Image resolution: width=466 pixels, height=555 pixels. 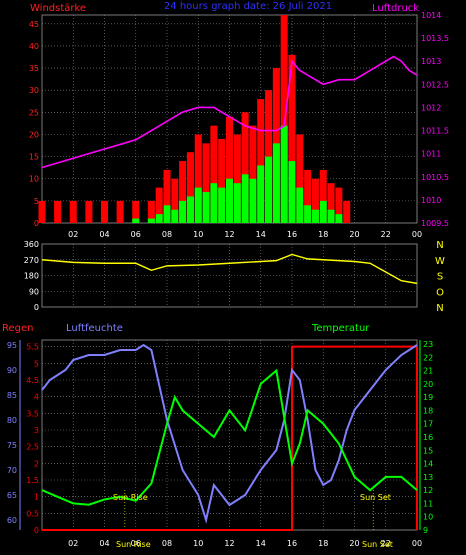 What do you see at coordinates (36, 497) in the screenshot?
I see `rain-tick-1: 1` at bounding box center [36, 497].